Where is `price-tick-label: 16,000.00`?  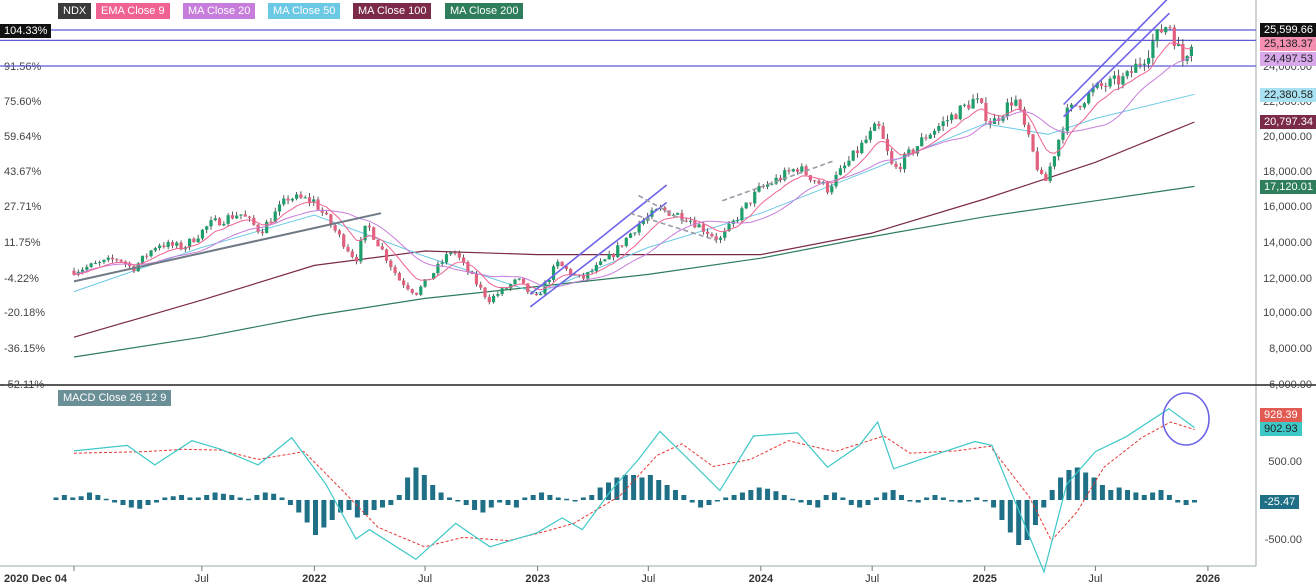
price-tick-label: 16,000.00 is located at coordinates (1287, 207).